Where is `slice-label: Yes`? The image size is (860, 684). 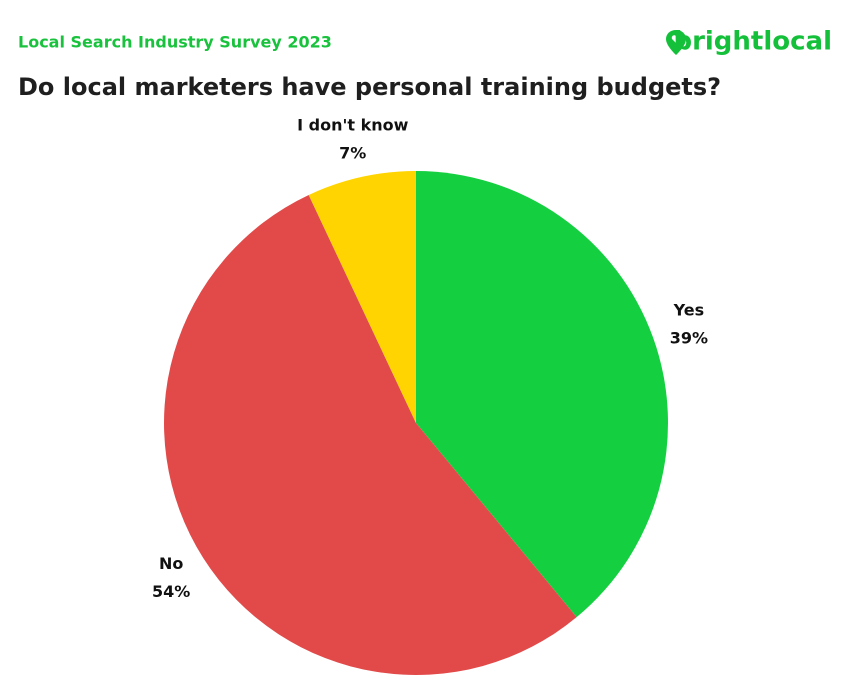
slice-label: Yes is located at coordinates (689, 309).